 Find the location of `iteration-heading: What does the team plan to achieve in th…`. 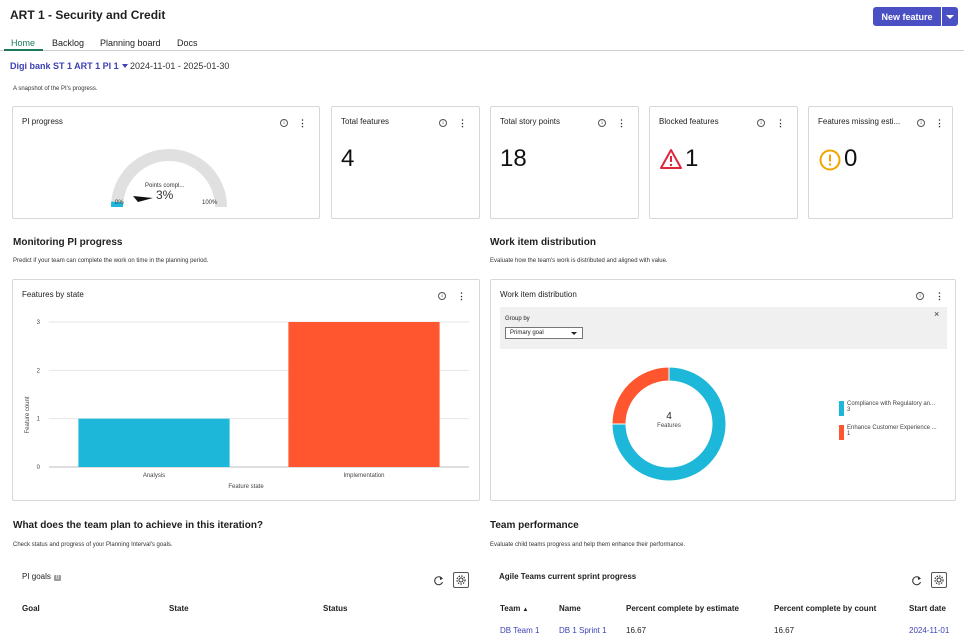

iteration-heading: What does the team plan to achieve in th… is located at coordinates (138, 525).